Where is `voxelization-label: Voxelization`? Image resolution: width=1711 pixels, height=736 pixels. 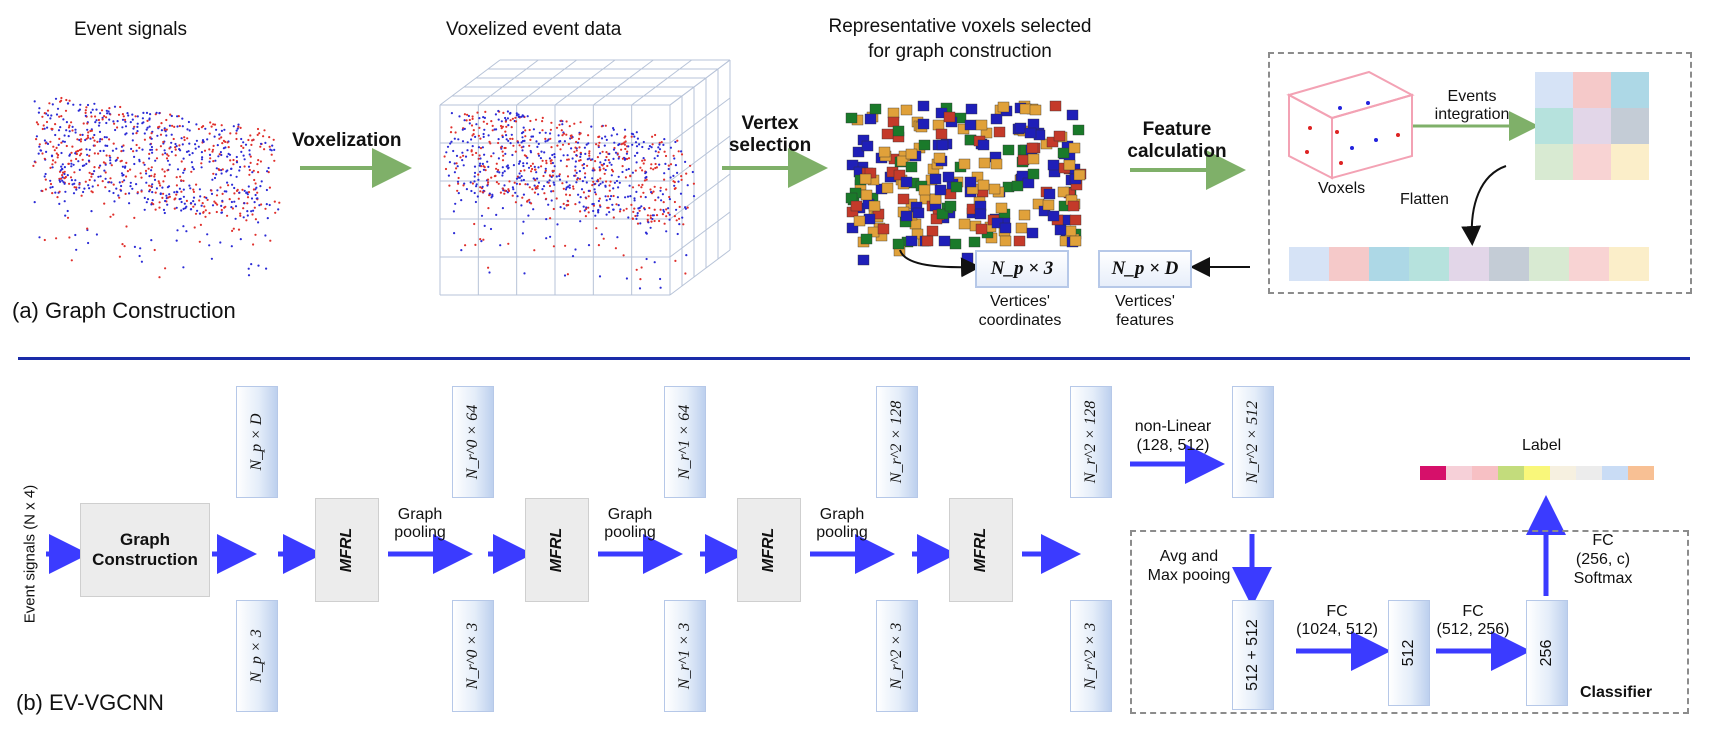
voxelization-label: Voxelization is located at coordinates (347, 140).